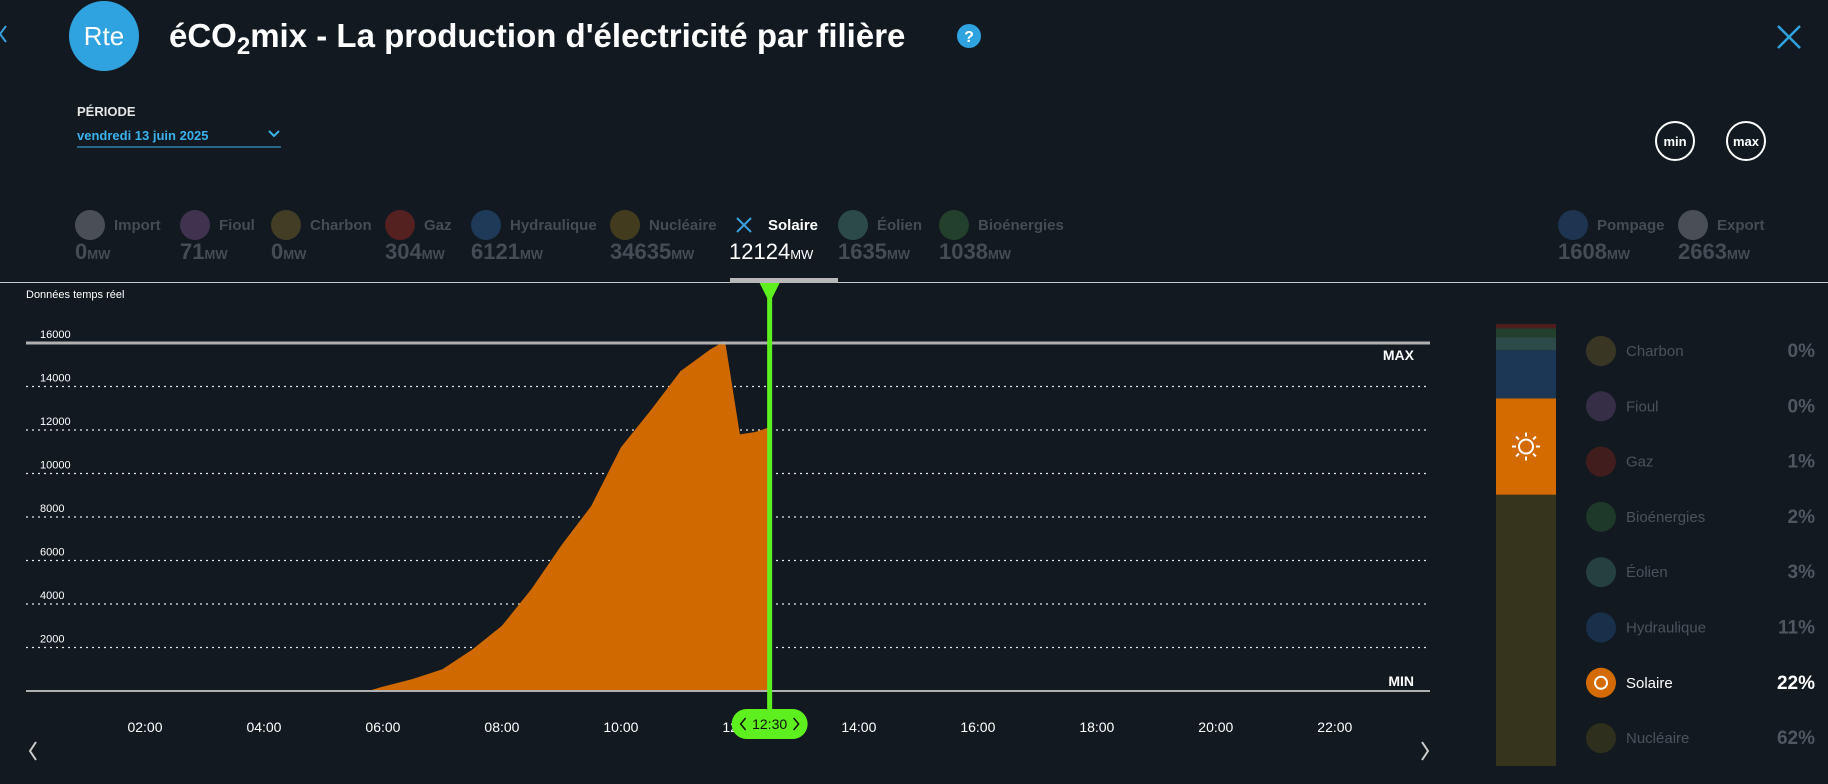 The image size is (1828, 784). What do you see at coordinates (1714, 251) in the screenshot?
I see `filter-value: 2663MW` at bounding box center [1714, 251].